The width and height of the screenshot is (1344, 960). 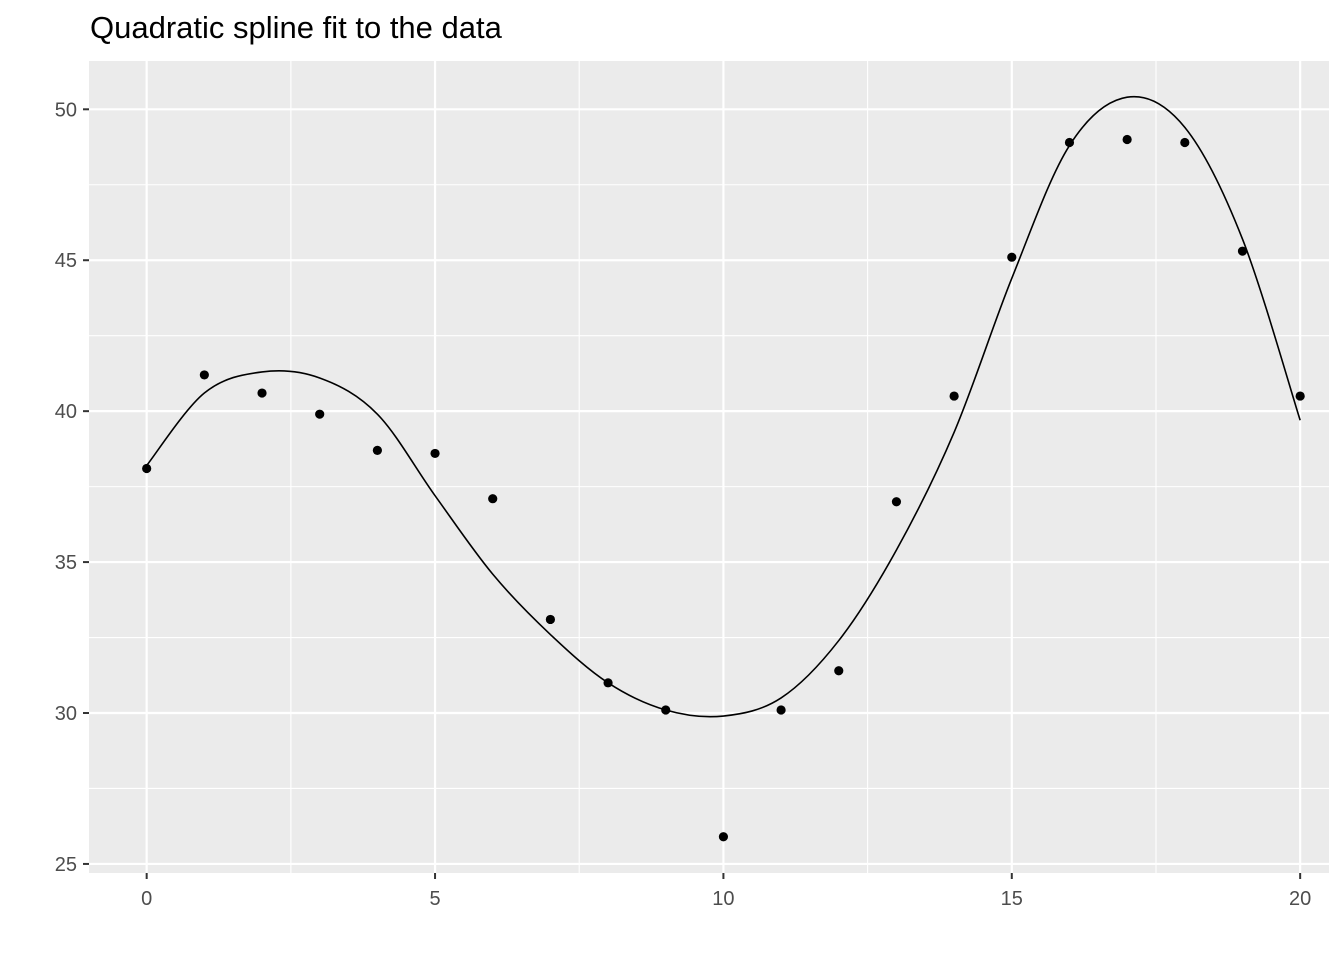 What do you see at coordinates (296, 27) in the screenshot?
I see `chart-title: Quadratic spline fit to the data` at bounding box center [296, 27].